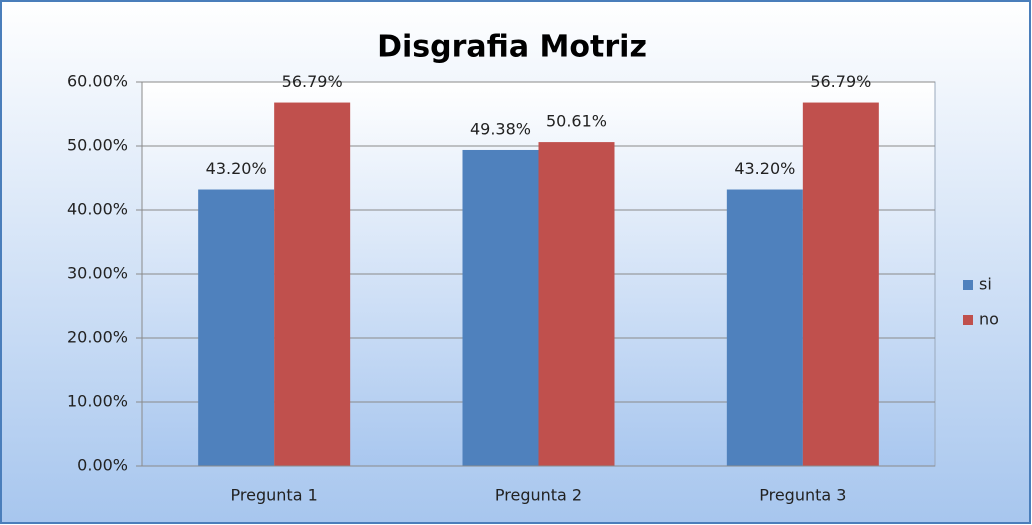 The height and width of the screenshot is (525, 1032). I want to click on legend-label: si, so click(985, 284).